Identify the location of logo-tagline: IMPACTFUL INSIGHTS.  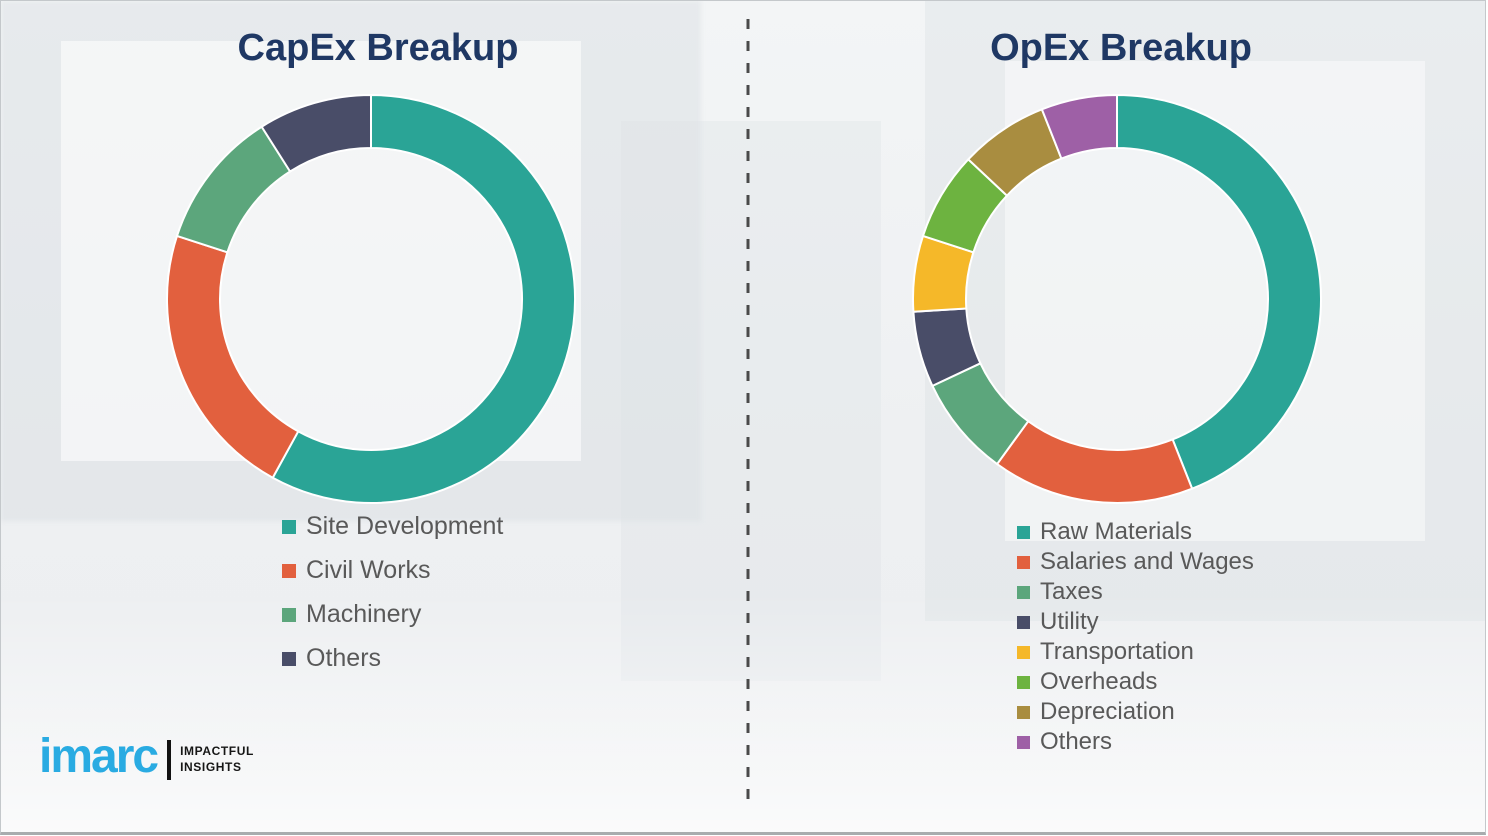
(217, 759).